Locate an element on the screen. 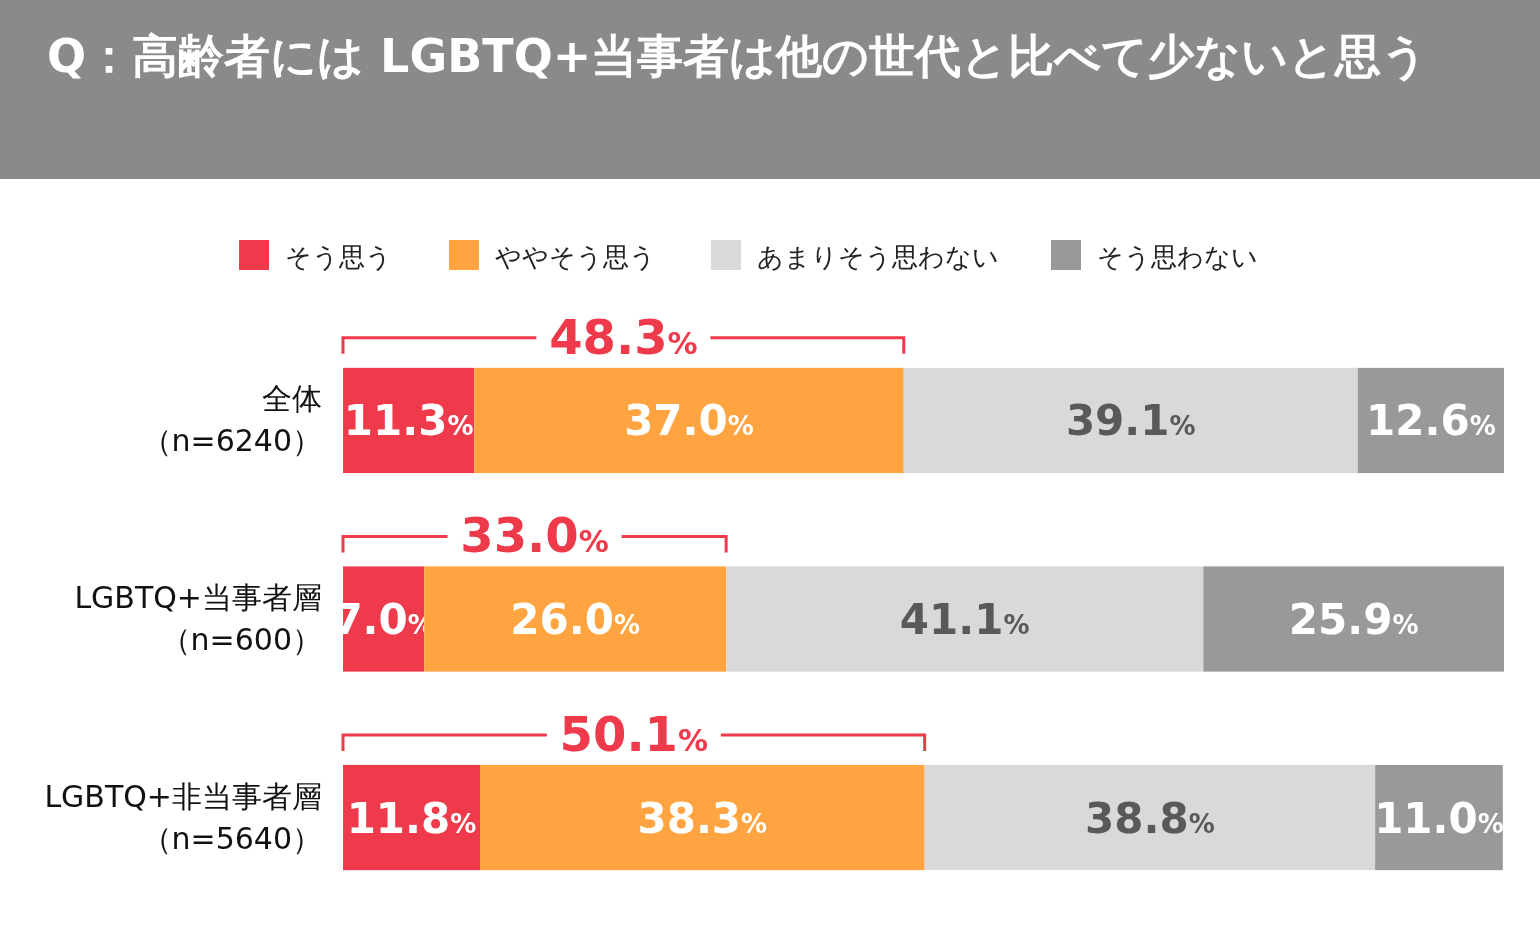 The width and height of the screenshot is (1540, 931). legend-label: ややそう思う is located at coordinates (575, 257).